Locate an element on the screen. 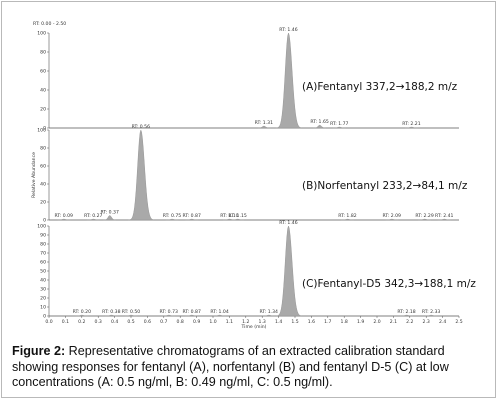 The image size is (499, 401). peak-C-0.87 is located at coordinates (192, 315).